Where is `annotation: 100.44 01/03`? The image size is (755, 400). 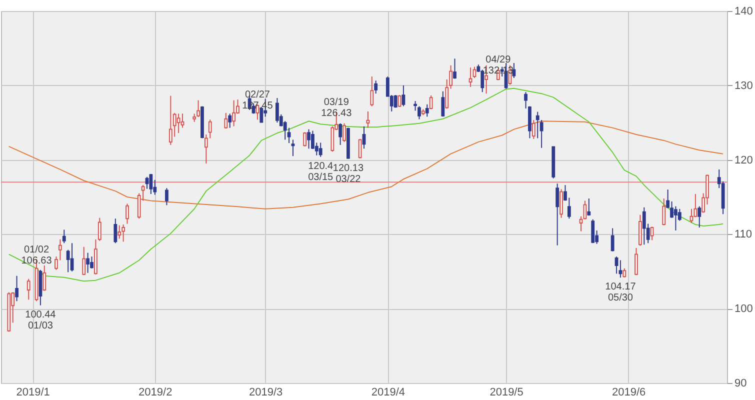 annotation: 100.44 01/03 is located at coordinates (40, 320).